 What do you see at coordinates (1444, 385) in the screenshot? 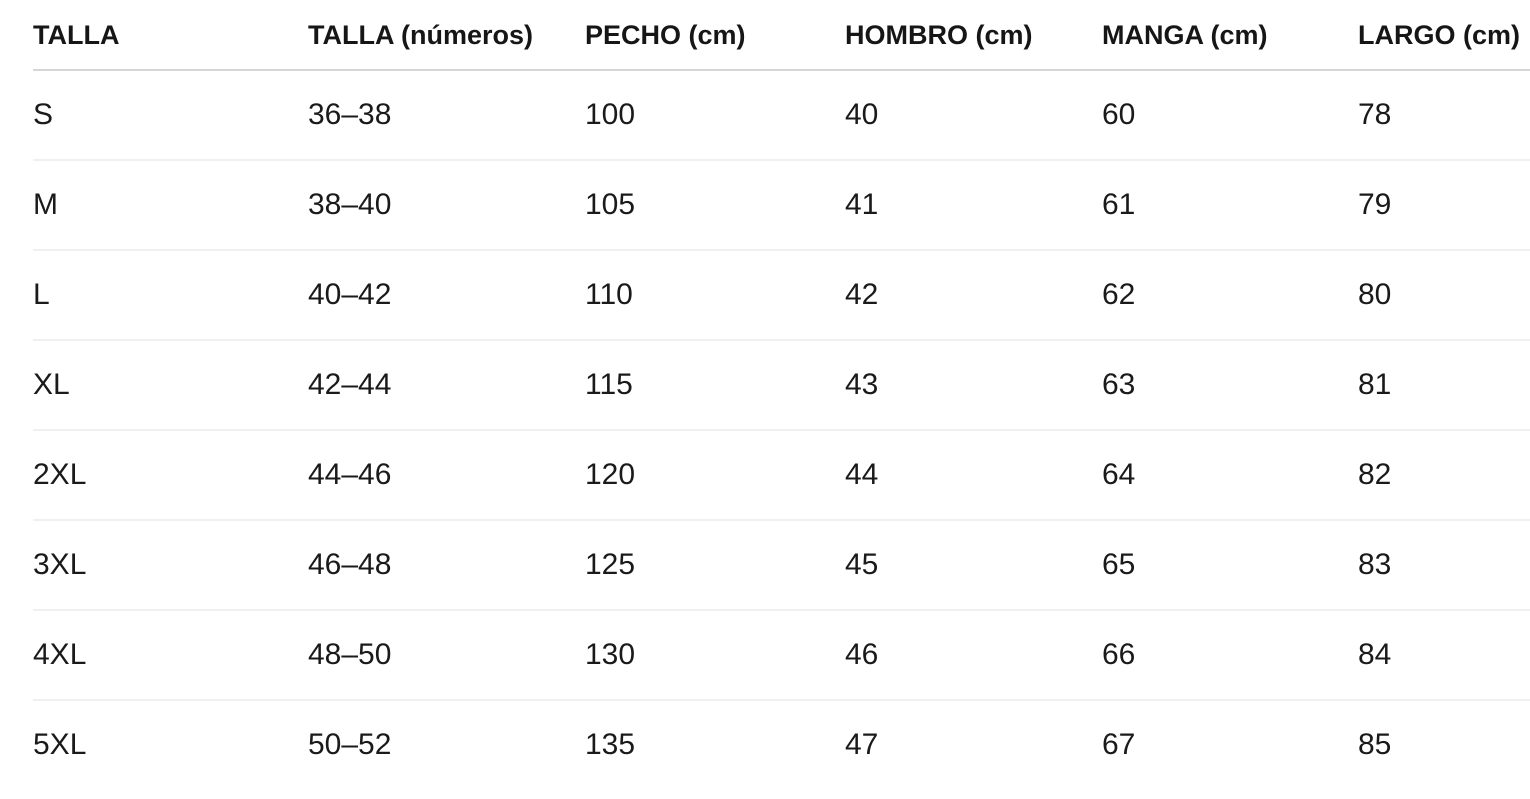
I see `cell-largo: 81` at bounding box center [1444, 385].